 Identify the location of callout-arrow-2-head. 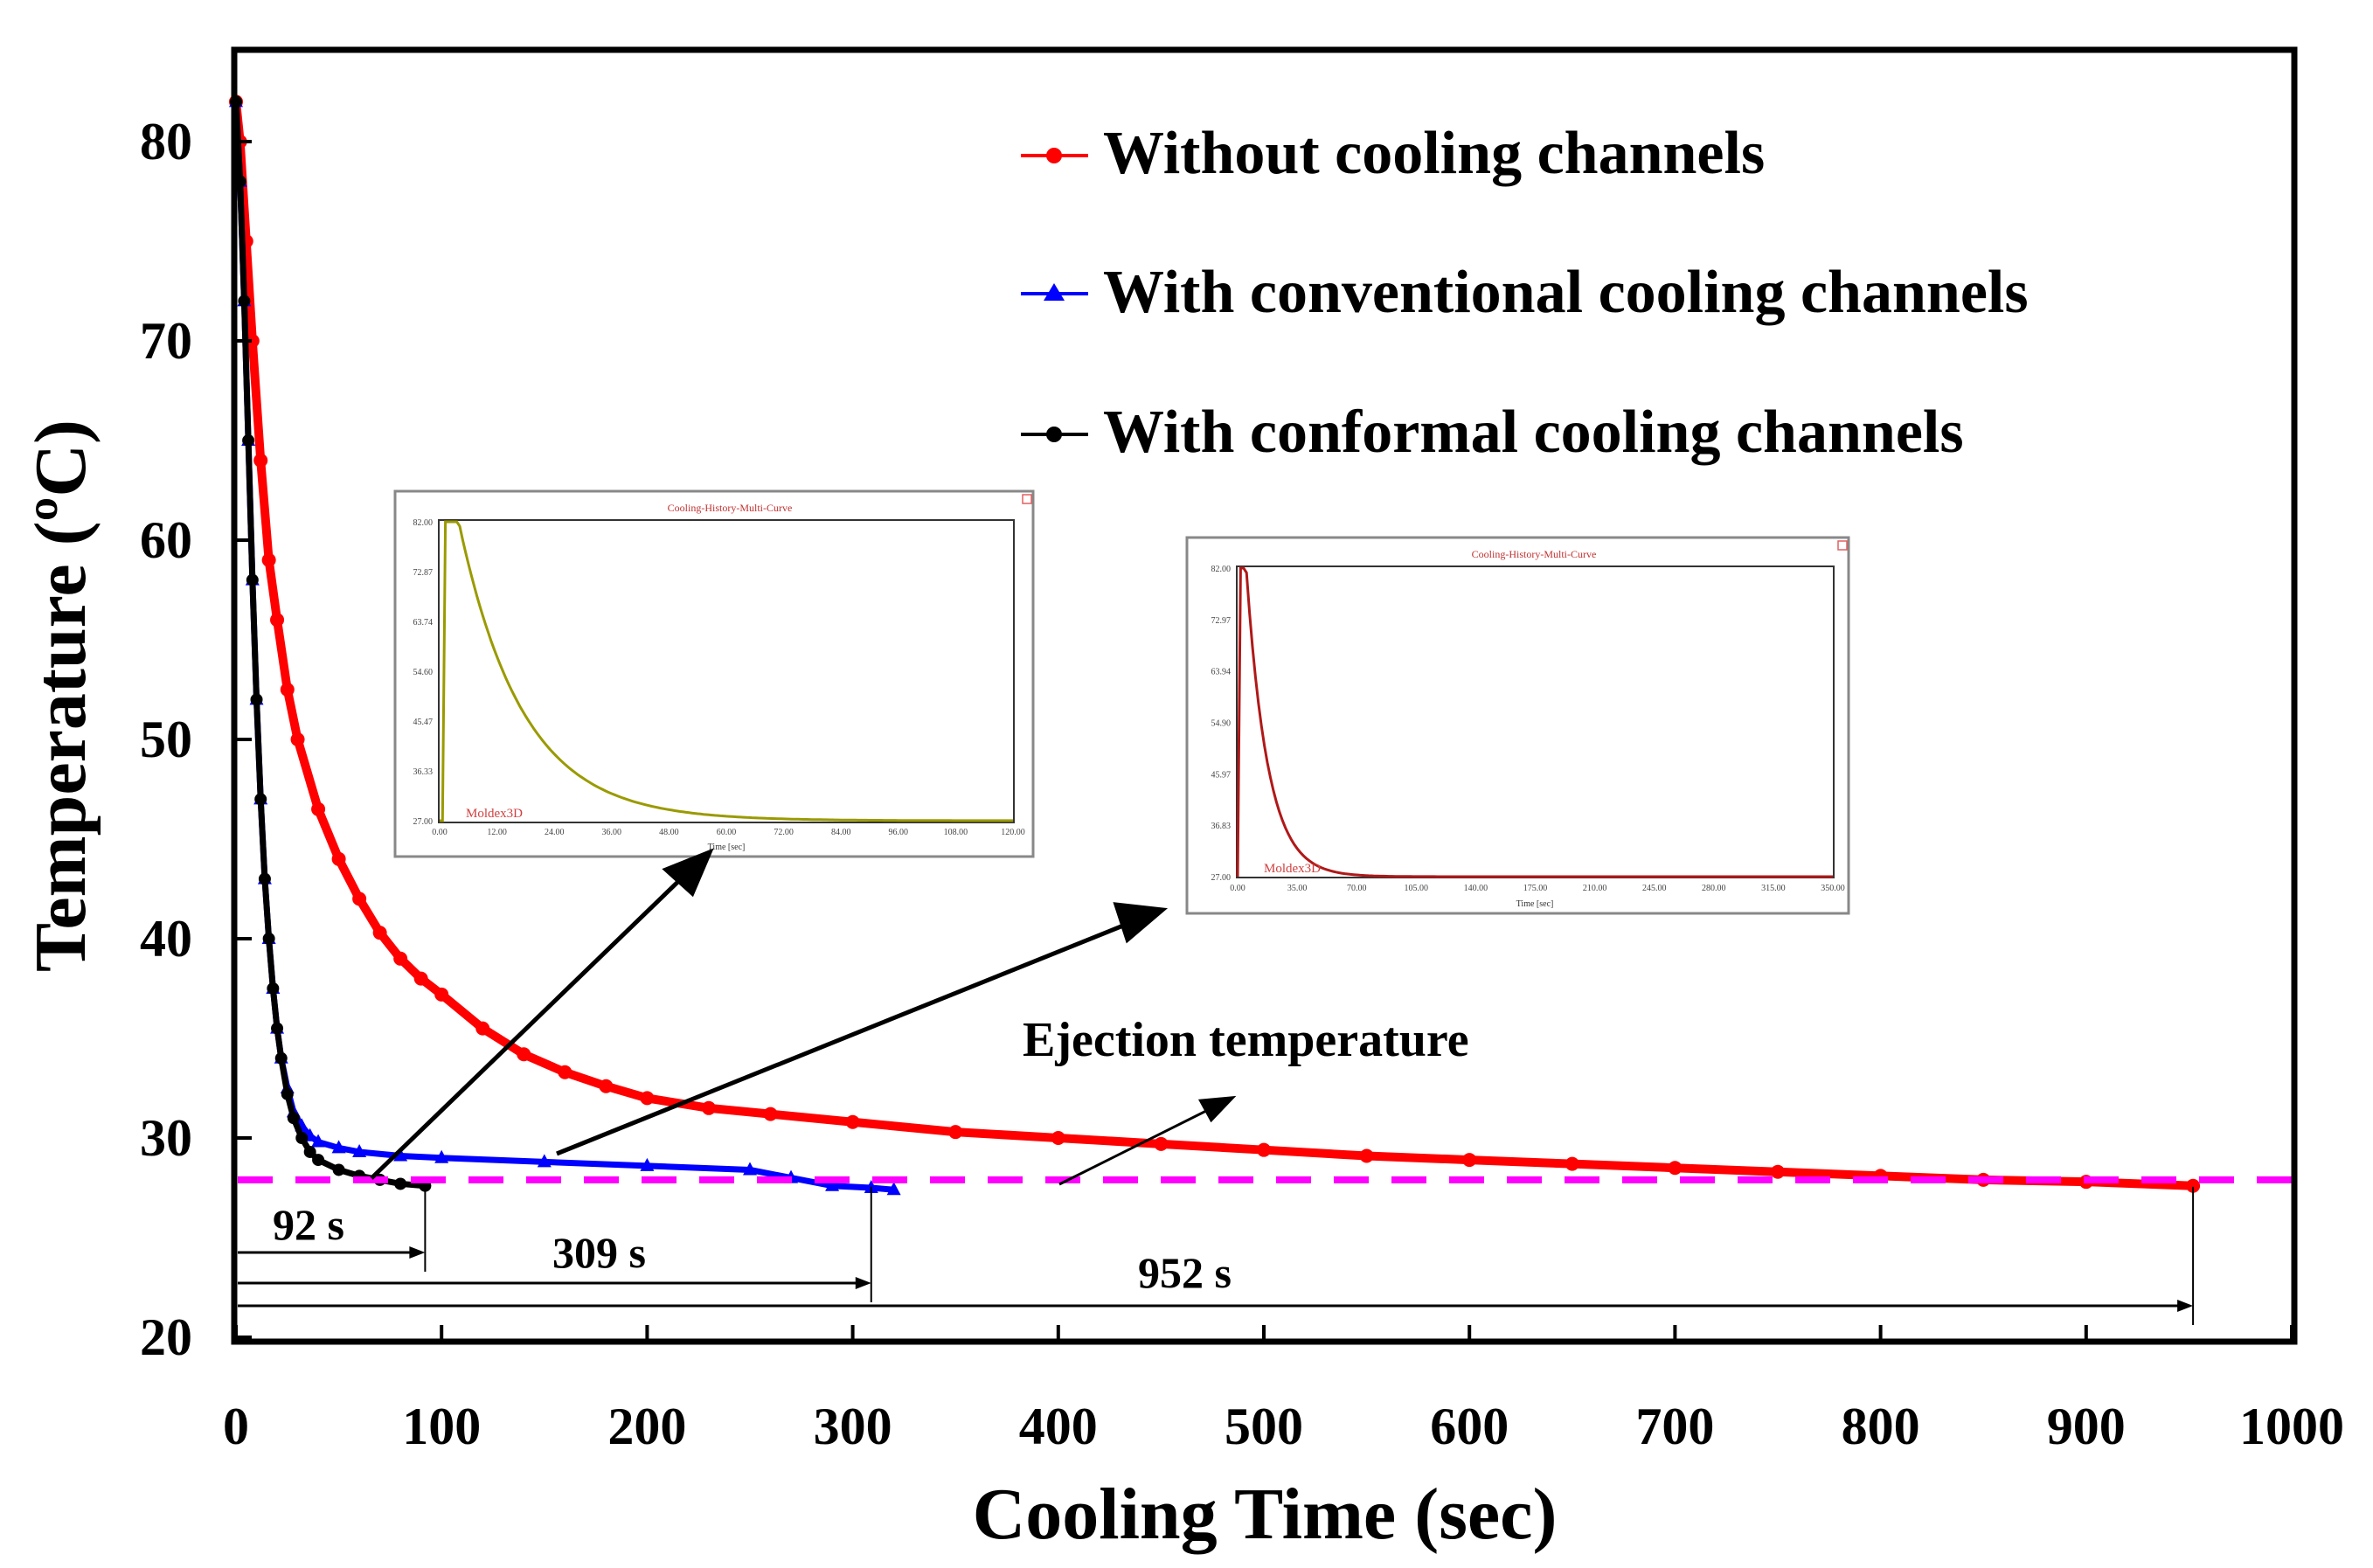
(1141, 923).